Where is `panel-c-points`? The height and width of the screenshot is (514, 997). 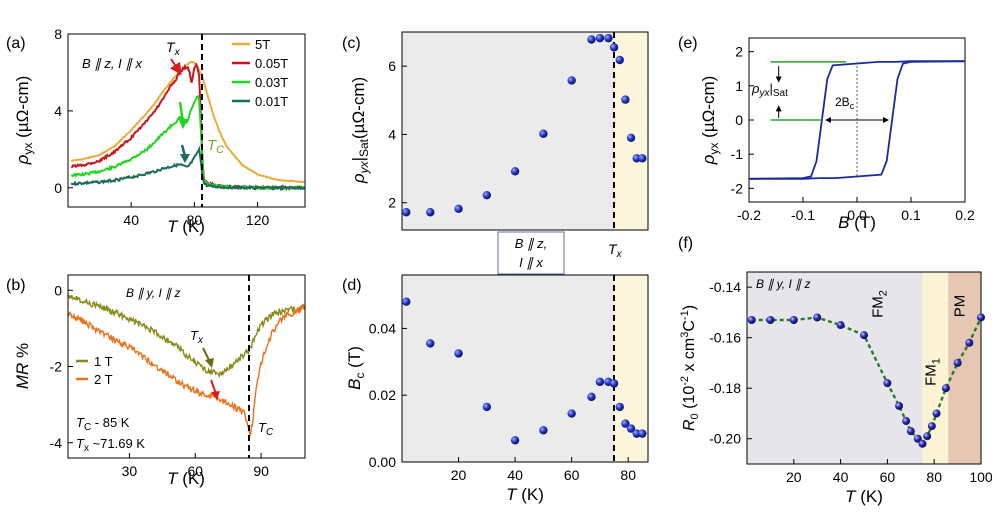 panel-c-points is located at coordinates (524, 125).